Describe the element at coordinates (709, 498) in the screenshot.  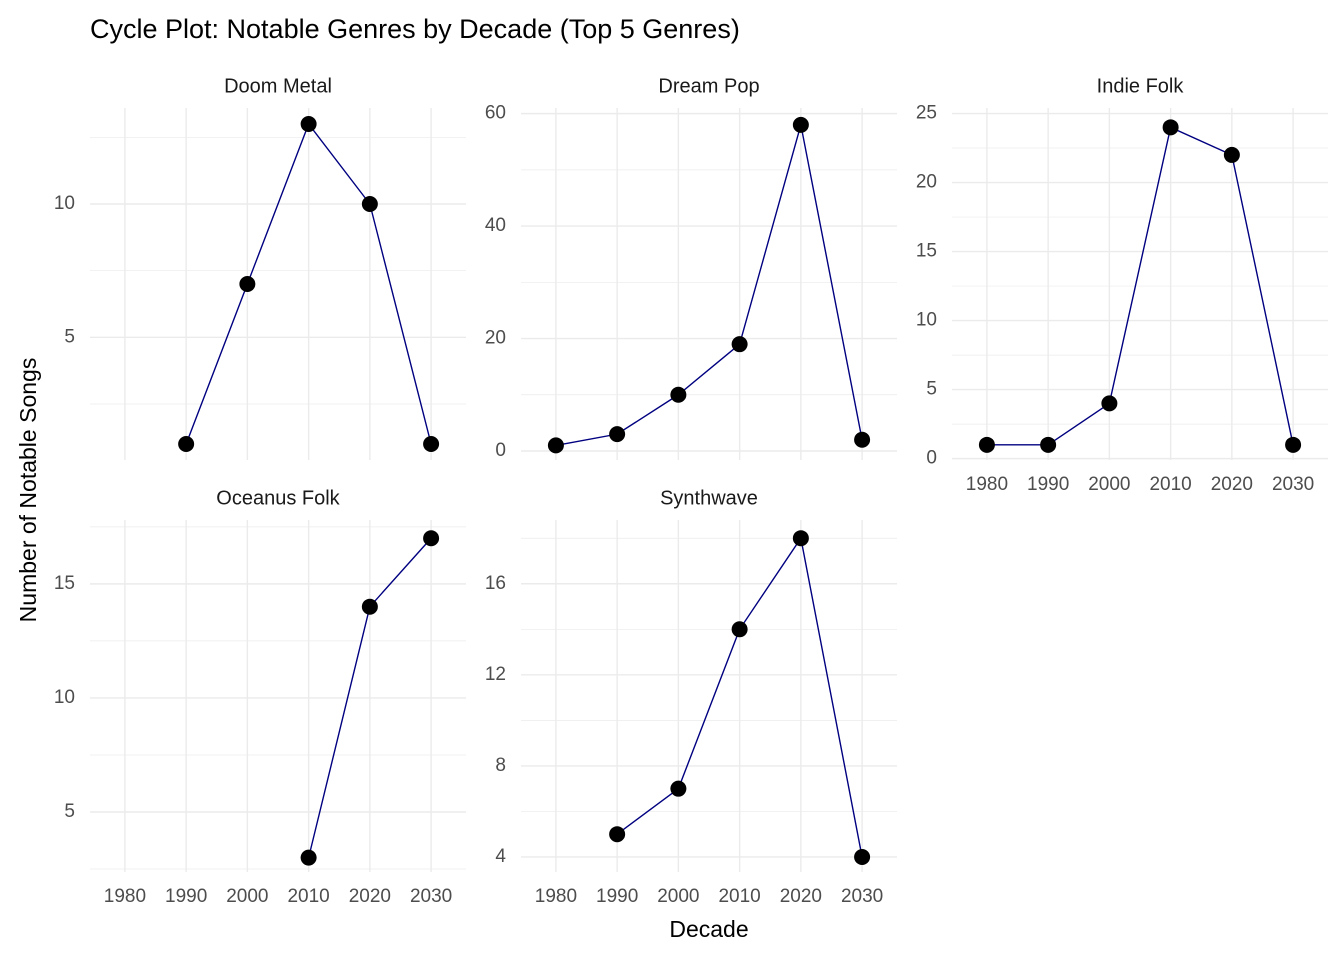
I see `facet-title: Synthwave` at that location.